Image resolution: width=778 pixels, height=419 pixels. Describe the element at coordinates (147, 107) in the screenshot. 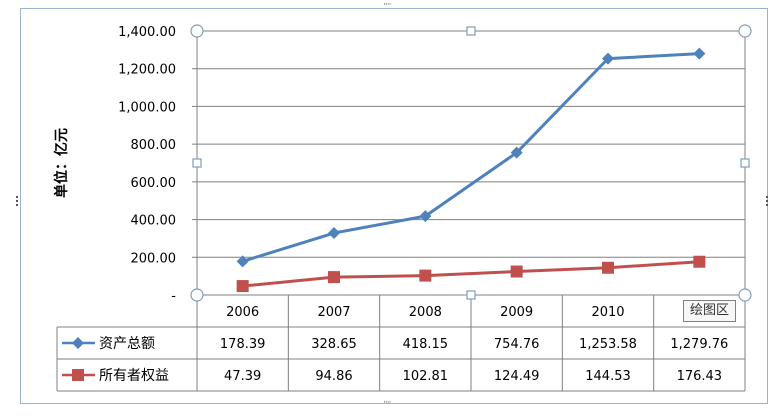

I see `y-tick-label-5: 1,000.00` at that location.